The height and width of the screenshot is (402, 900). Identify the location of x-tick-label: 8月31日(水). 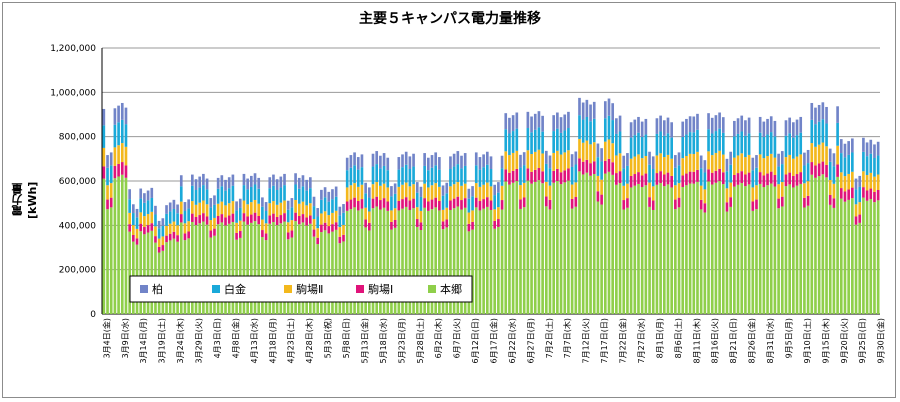
(770, 341).